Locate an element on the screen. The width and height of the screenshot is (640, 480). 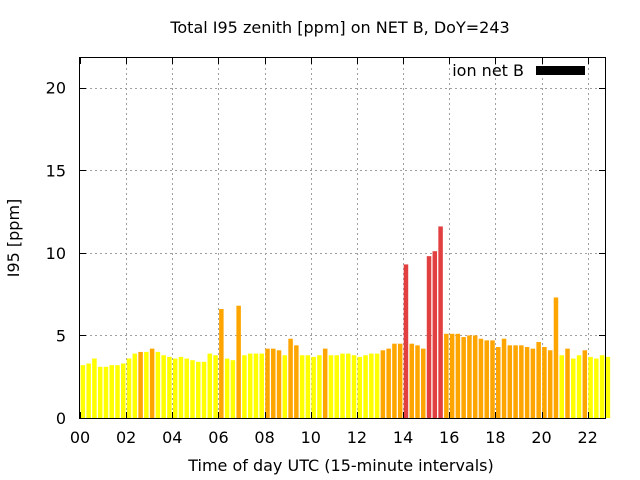
x-tick-label: 20 is located at coordinates (541, 437).